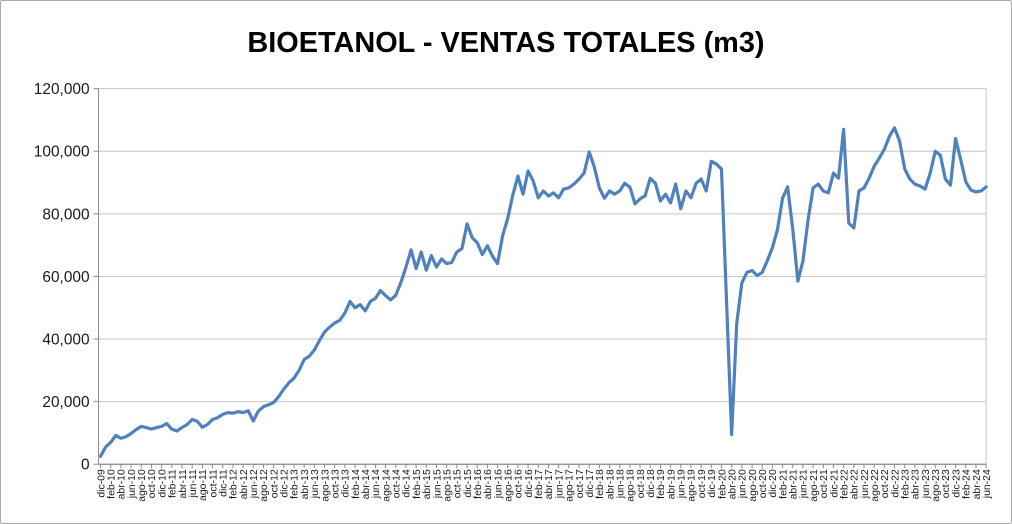 Image resolution: width=1012 pixels, height=524 pixels. I want to click on x-tick-label: abr-23, so click(916, 484).